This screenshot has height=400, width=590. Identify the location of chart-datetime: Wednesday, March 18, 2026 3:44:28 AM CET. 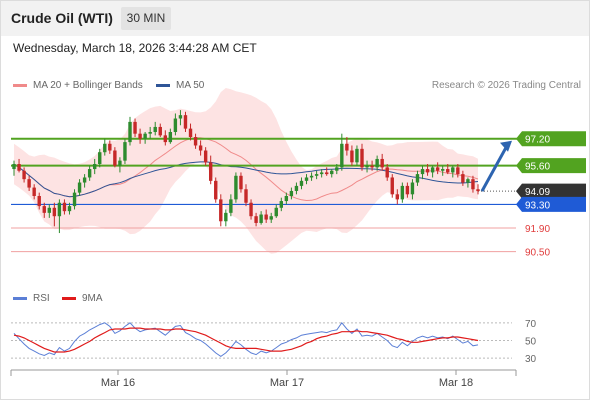
(135, 48).